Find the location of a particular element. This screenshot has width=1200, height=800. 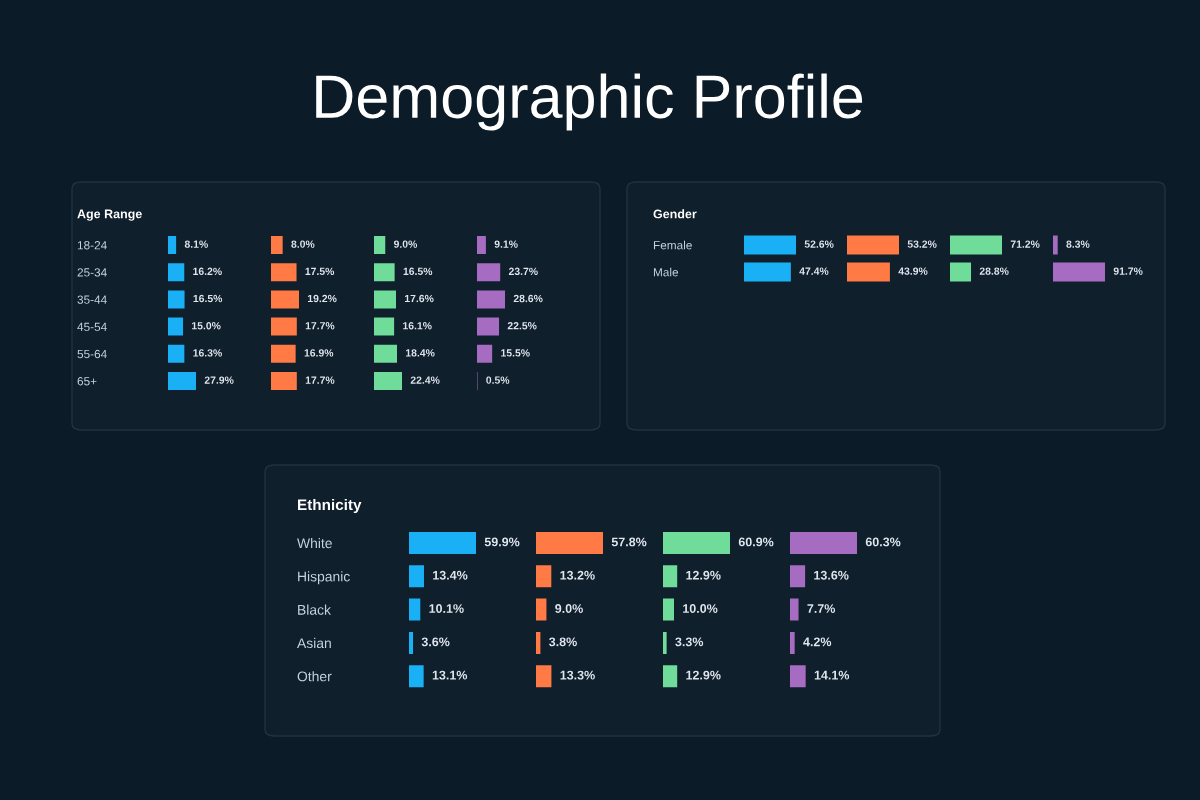

data-label: 15.0% is located at coordinates (206, 326).